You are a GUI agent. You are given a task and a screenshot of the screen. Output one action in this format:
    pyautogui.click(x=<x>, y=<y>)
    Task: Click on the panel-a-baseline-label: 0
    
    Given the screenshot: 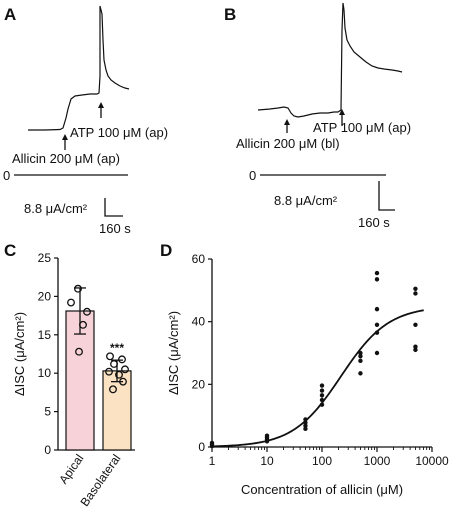 What is the action you would take?
    pyautogui.click(x=6, y=175)
    